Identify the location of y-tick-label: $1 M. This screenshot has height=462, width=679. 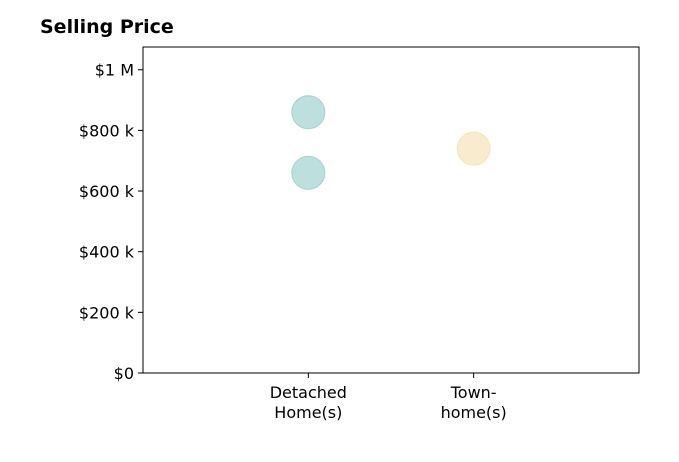
(114, 70).